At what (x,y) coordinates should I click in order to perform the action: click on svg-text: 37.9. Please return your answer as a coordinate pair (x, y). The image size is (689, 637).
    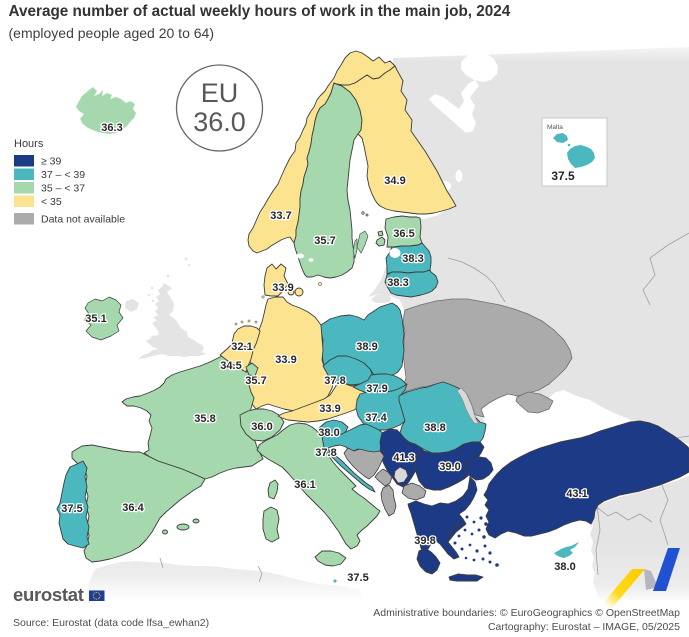
    Looking at the image, I should click on (376, 389).